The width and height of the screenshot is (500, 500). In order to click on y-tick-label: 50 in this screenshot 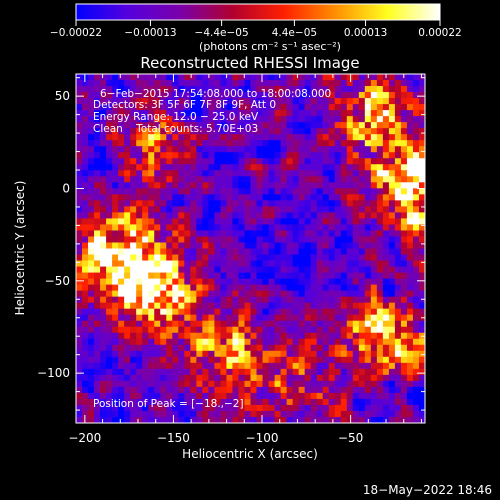, I will do `click(62, 96)`.